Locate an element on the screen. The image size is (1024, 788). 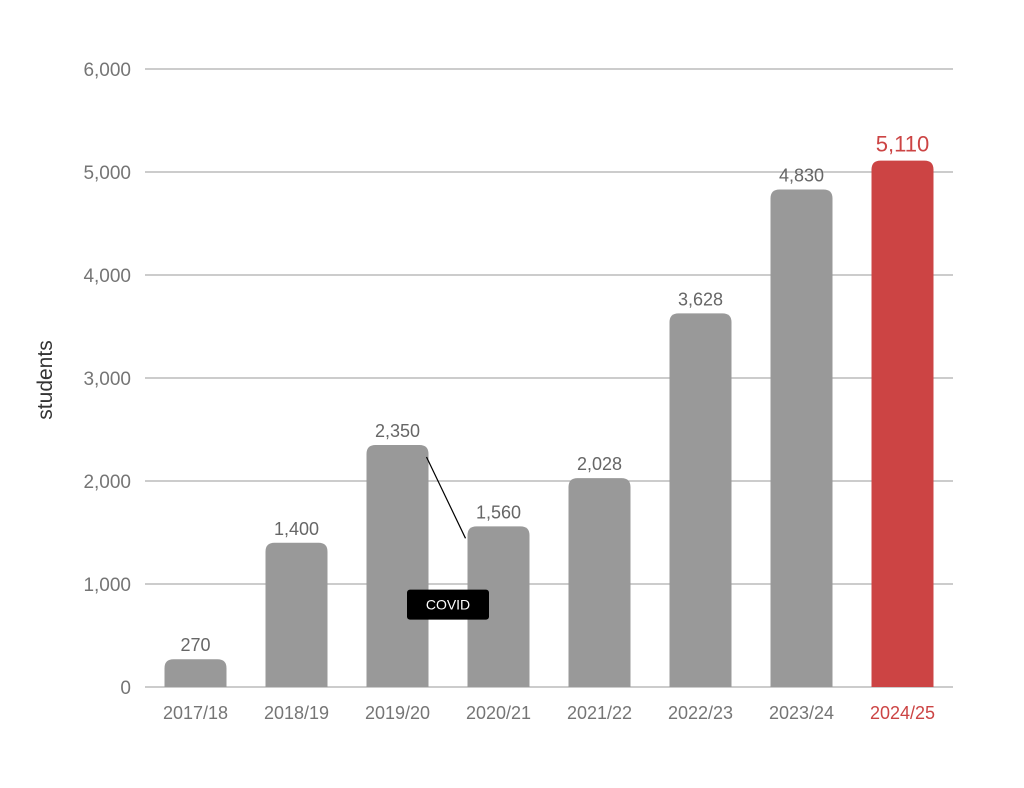
data-label: 1,400 is located at coordinates (296, 529).